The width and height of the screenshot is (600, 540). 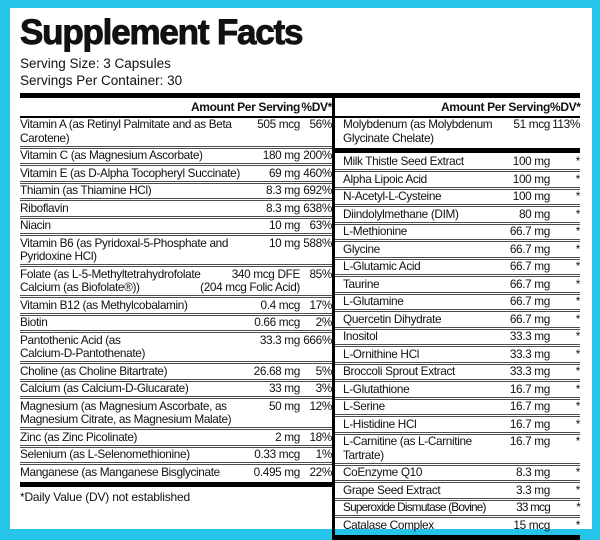 I want to click on ingredient-name: Grape Seed Extract, so click(x=392, y=489).